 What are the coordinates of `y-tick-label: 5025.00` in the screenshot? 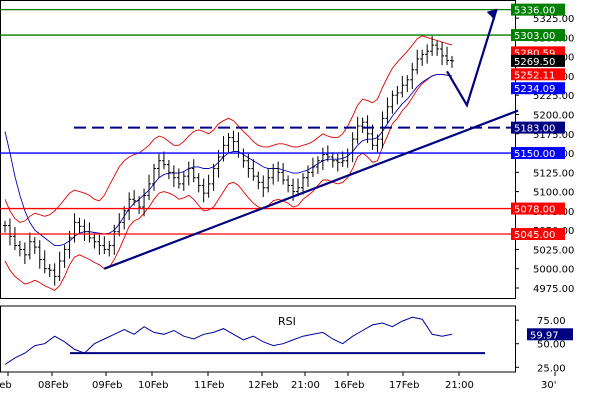 It's located at (553, 250).